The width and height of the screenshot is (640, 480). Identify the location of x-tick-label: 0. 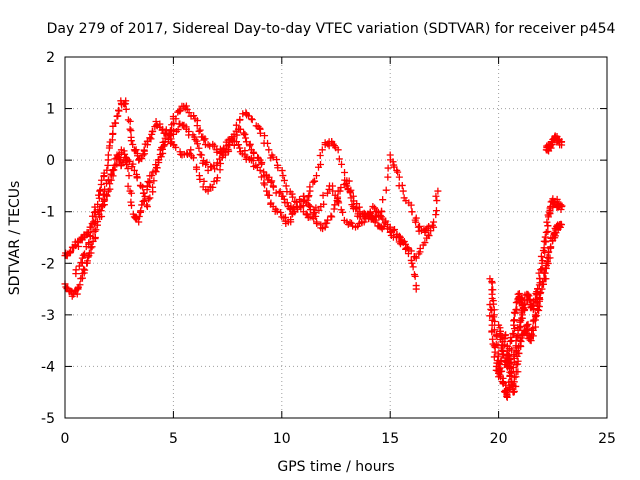
(65, 439).